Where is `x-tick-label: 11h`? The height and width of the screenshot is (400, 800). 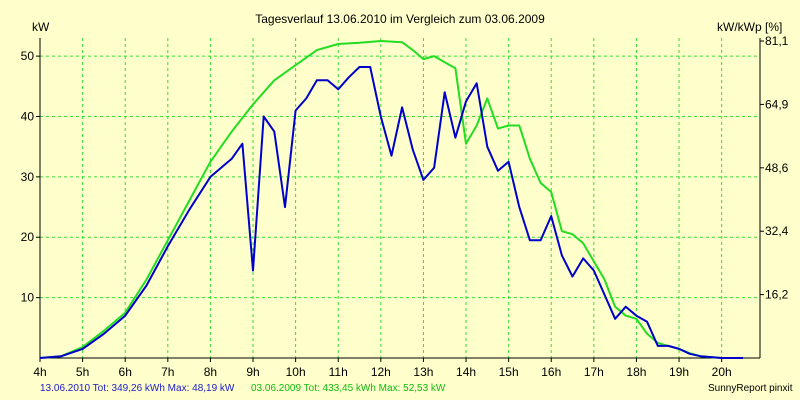 x-tick-label: 11h is located at coordinates (338, 372).